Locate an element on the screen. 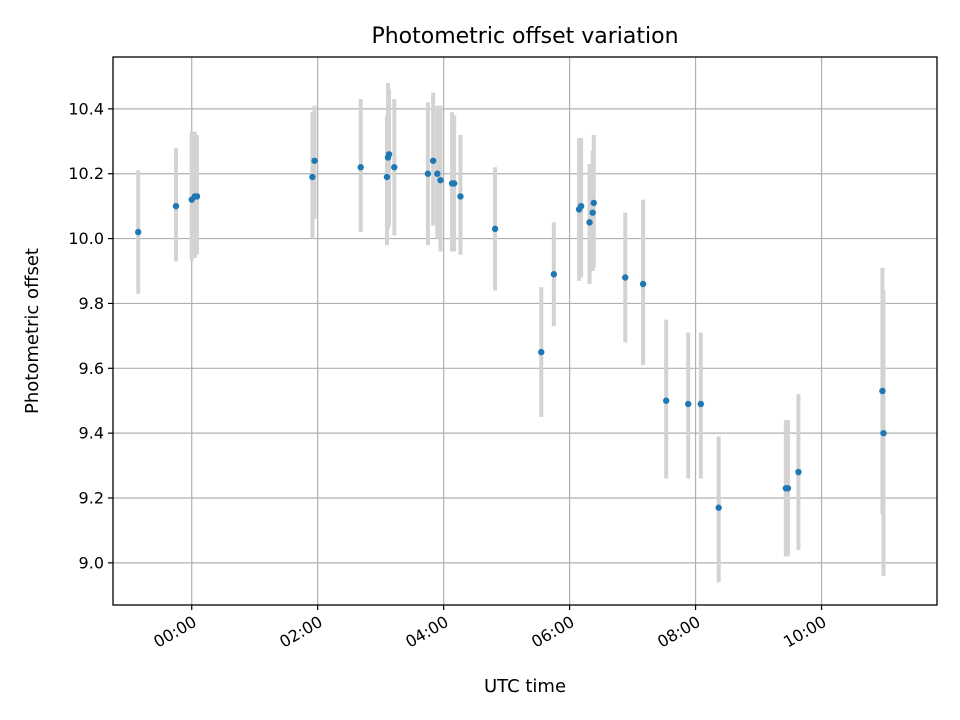  y-tick-label: 10.2 is located at coordinates (86, 173).